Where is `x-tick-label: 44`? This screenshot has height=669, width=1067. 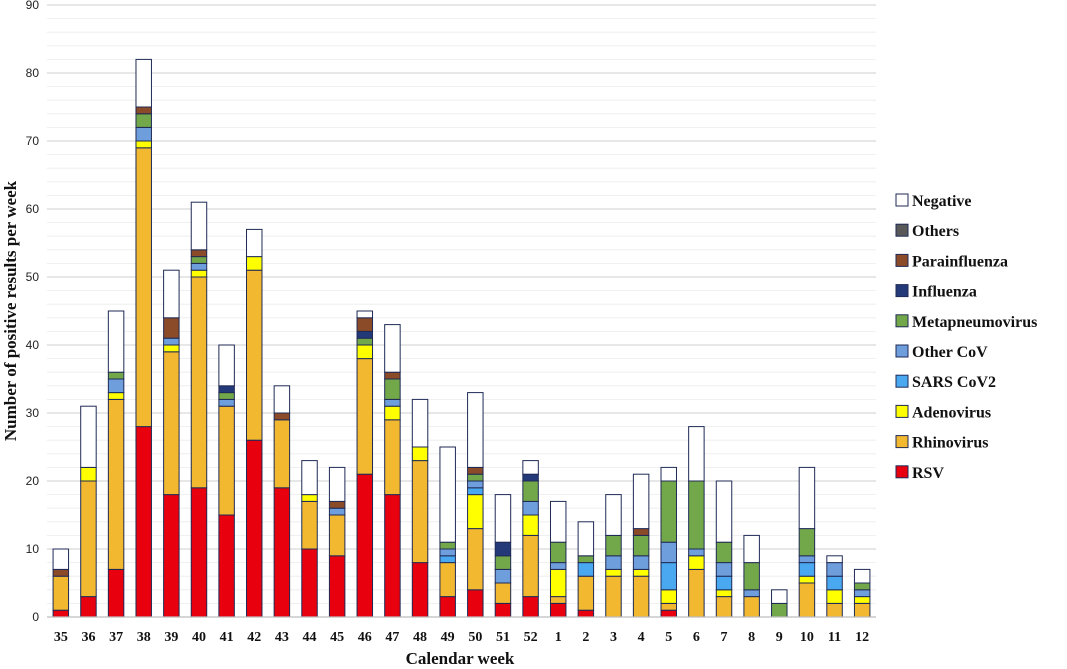 x-tick-label: 44 is located at coordinates (310, 637).